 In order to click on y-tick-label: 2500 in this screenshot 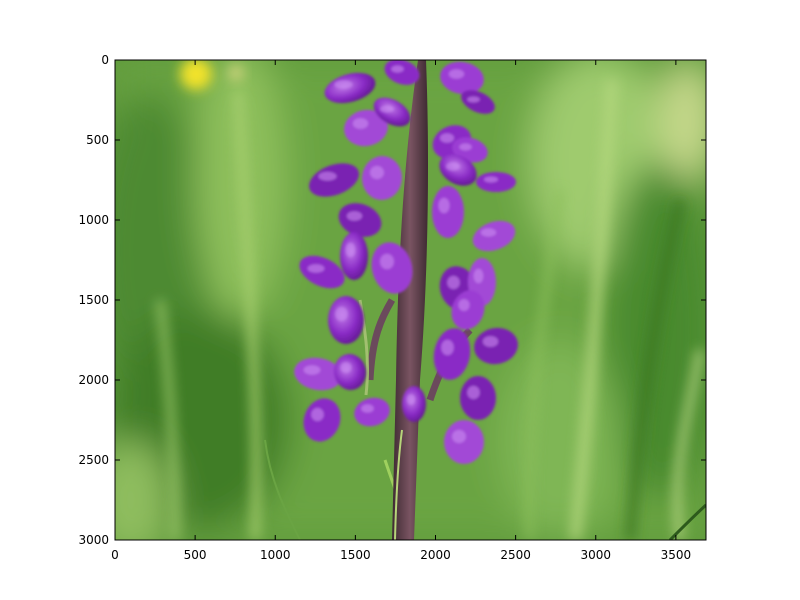, I will do `click(93, 460)`.